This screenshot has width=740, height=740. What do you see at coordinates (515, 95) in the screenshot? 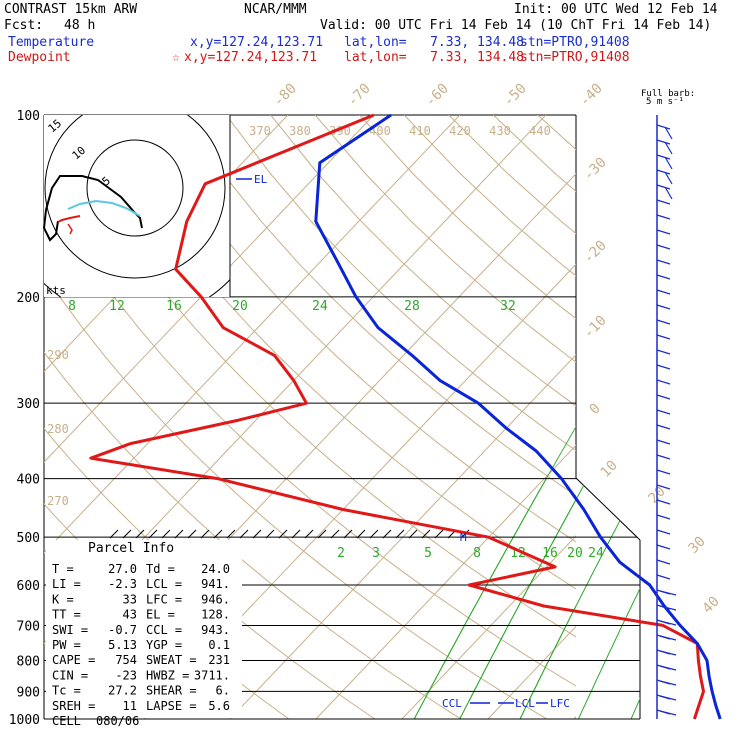
I see `isotherm-label--50: -50` at bounding box center [515, 95].